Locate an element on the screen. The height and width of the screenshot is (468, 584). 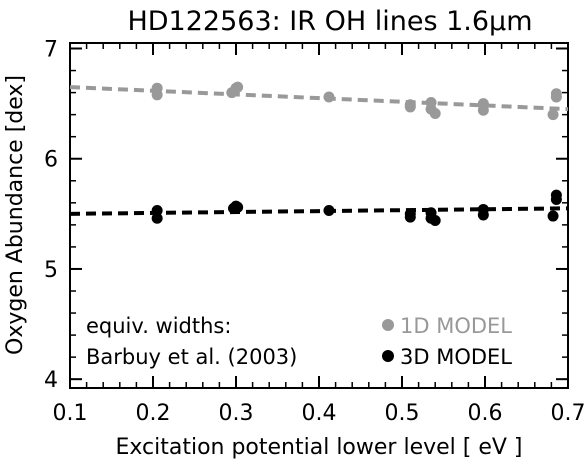
y-tick-label: 6 is located at coordinates (51, 160).